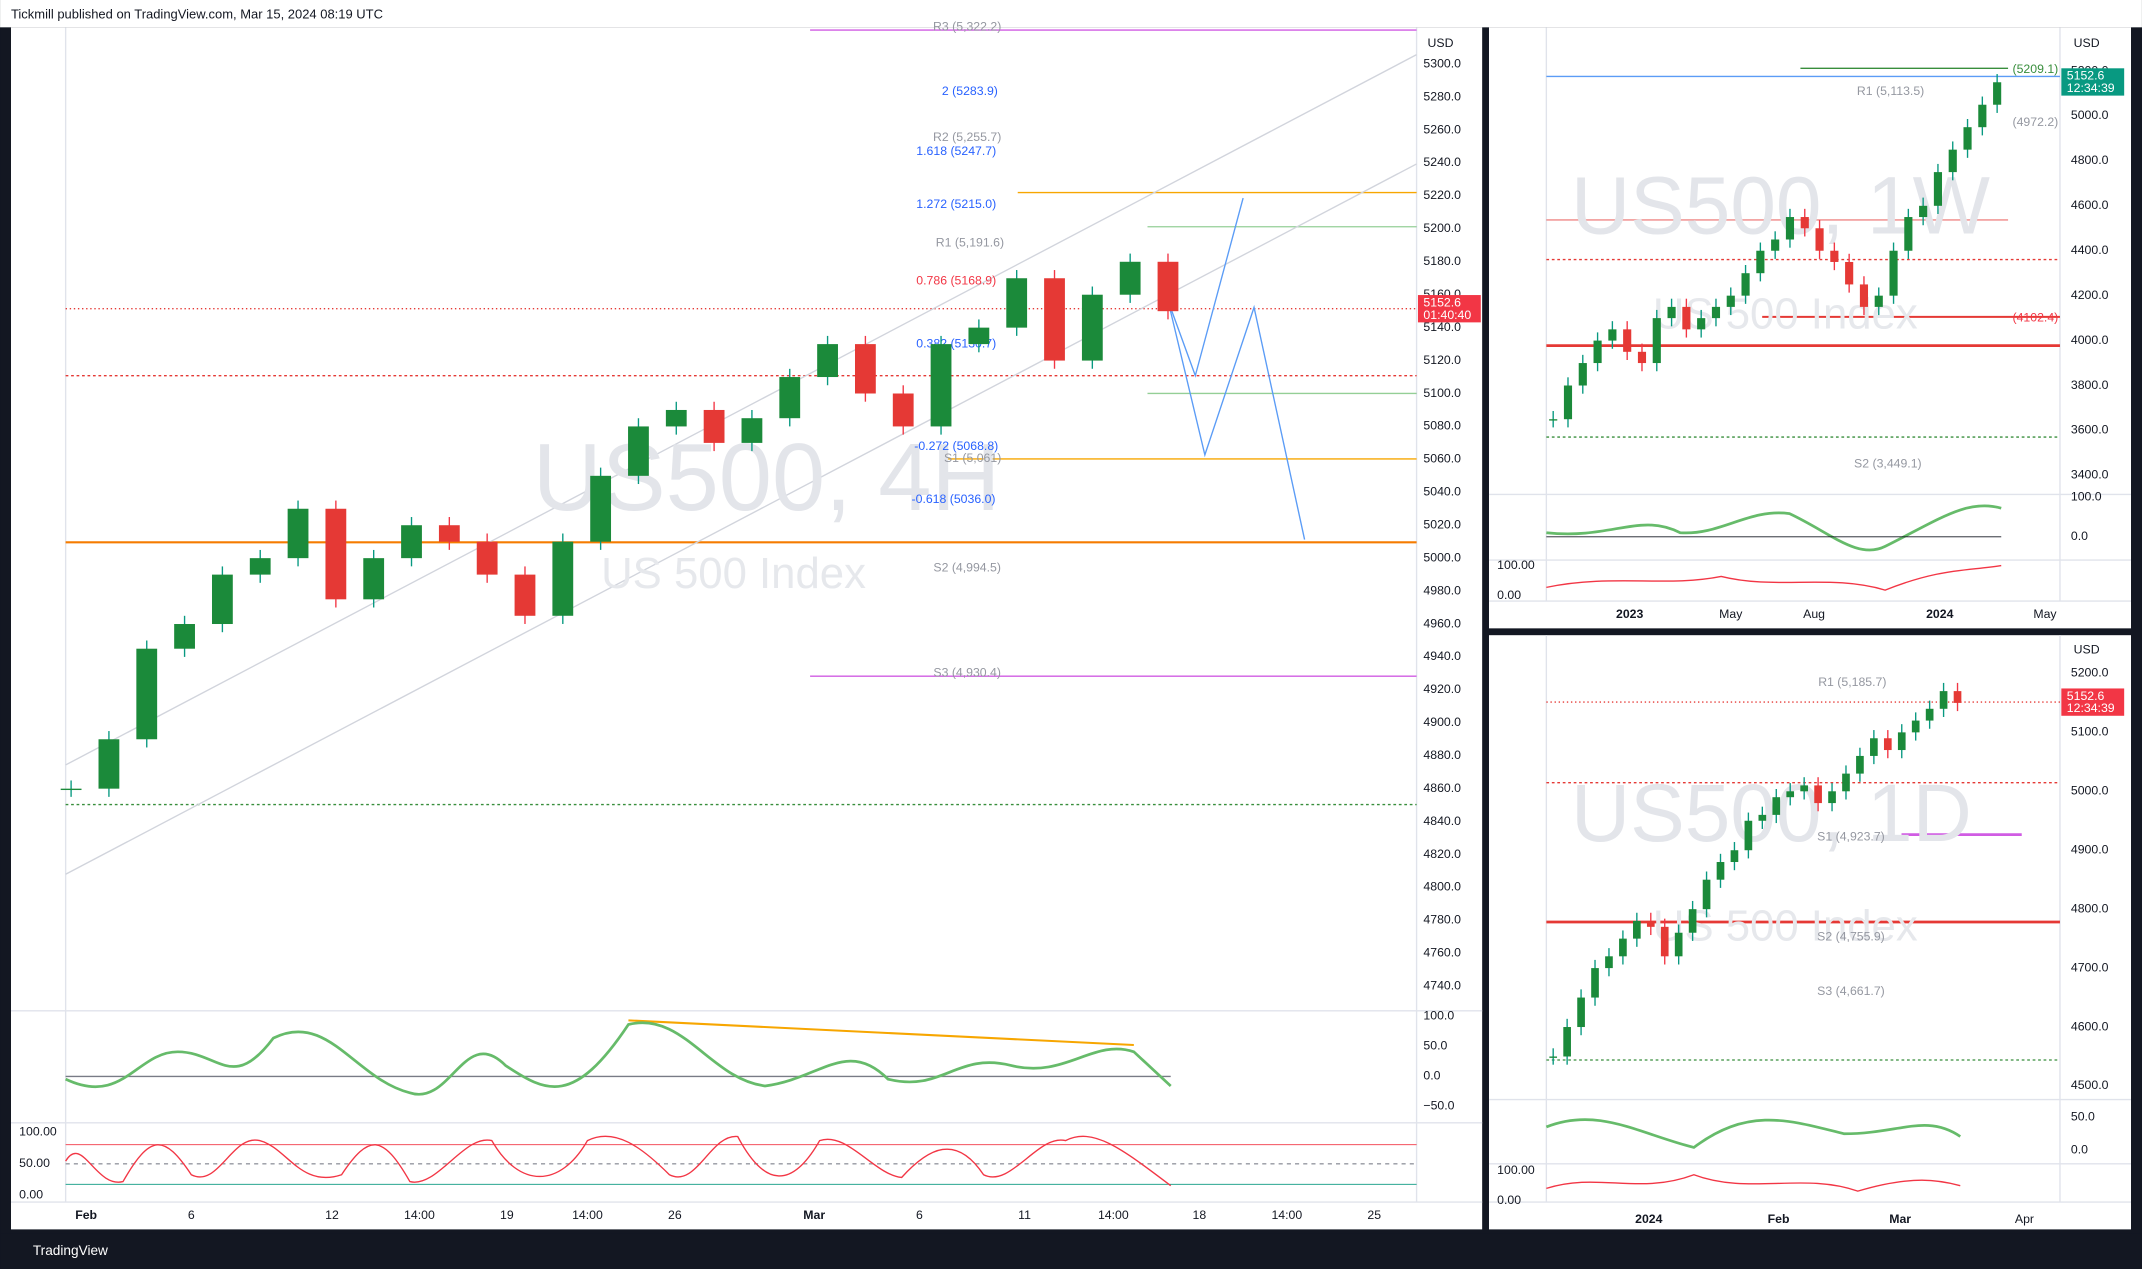 This screenshot has width=2142, height=1269. Describe the element at coordinates (34, 1163) in the screenshot. I see `stoch-tick: 50.00` at that location.